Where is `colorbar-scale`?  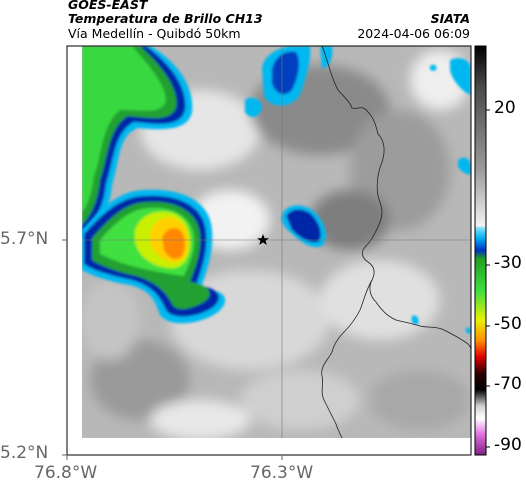
colorbar-scale is located at coordinates (480, 250).